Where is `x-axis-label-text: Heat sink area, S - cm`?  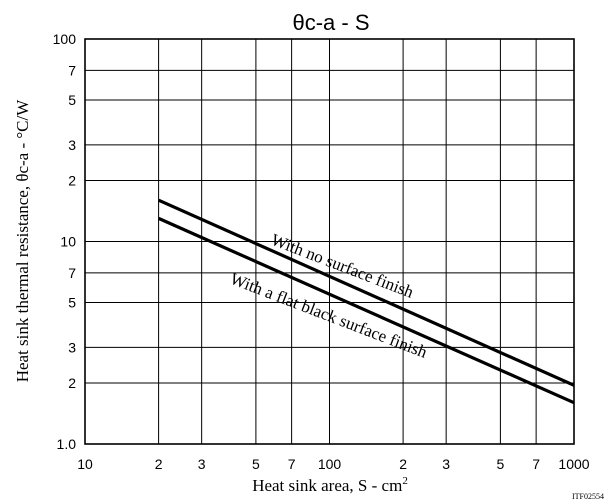 x-axis-label-text: Heat sink area, S - cm is located at coordinates (327, 485).